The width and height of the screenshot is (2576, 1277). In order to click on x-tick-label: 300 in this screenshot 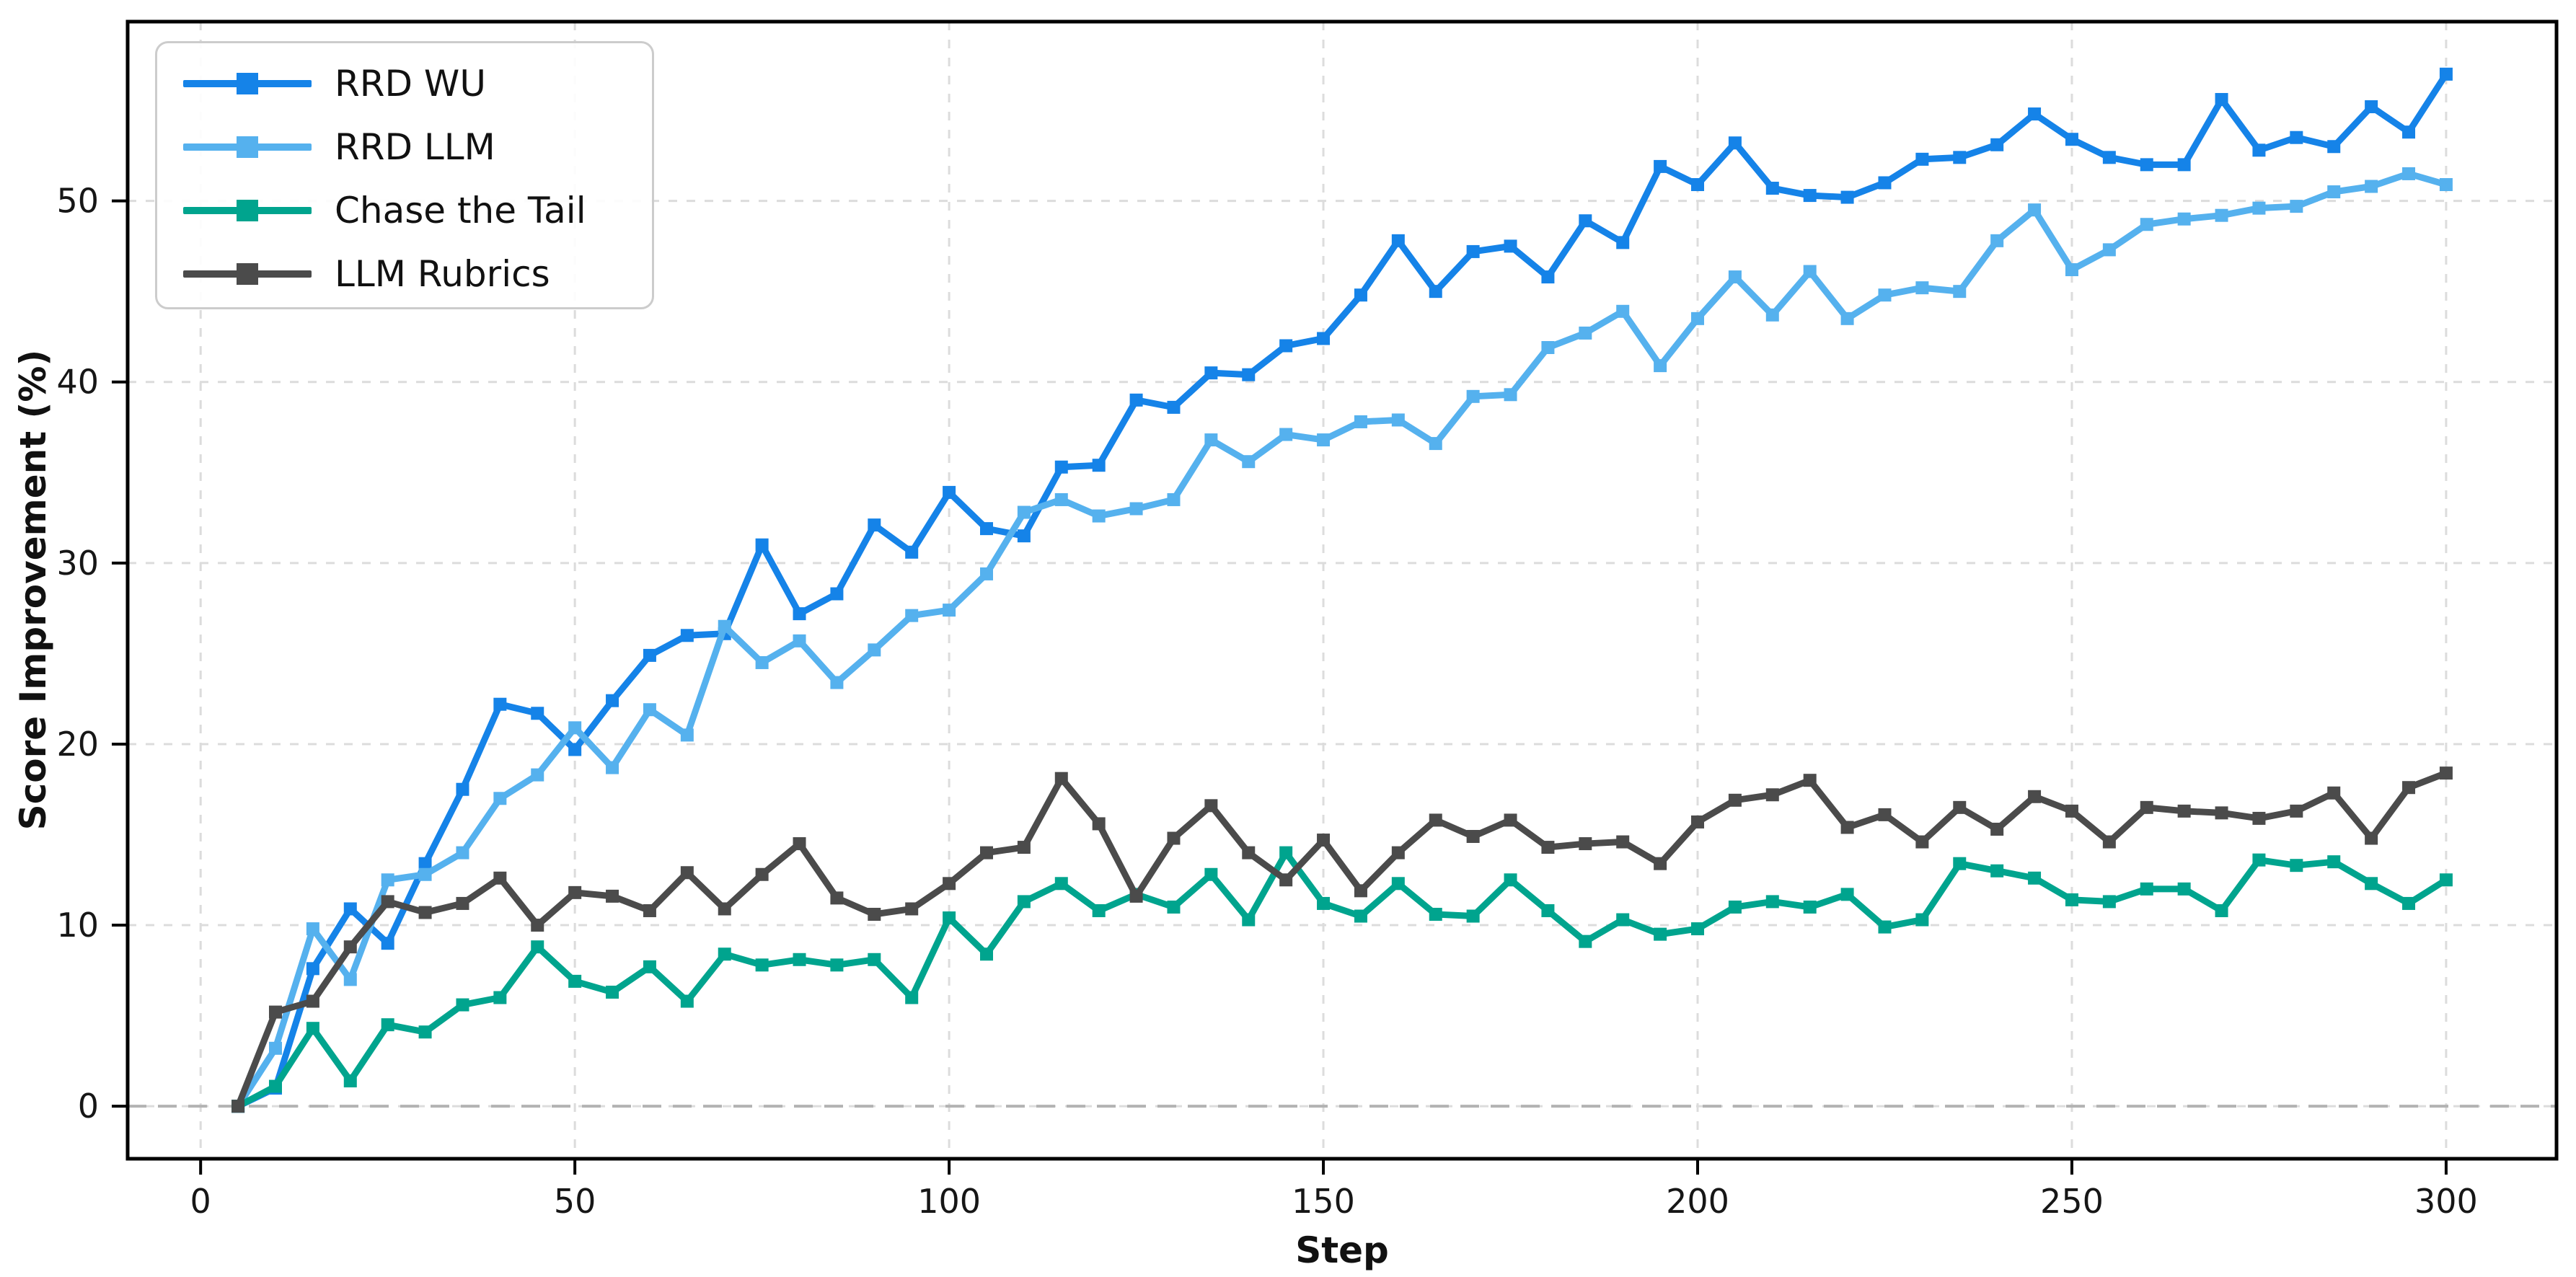, I will do `click(2446, 1201)`.